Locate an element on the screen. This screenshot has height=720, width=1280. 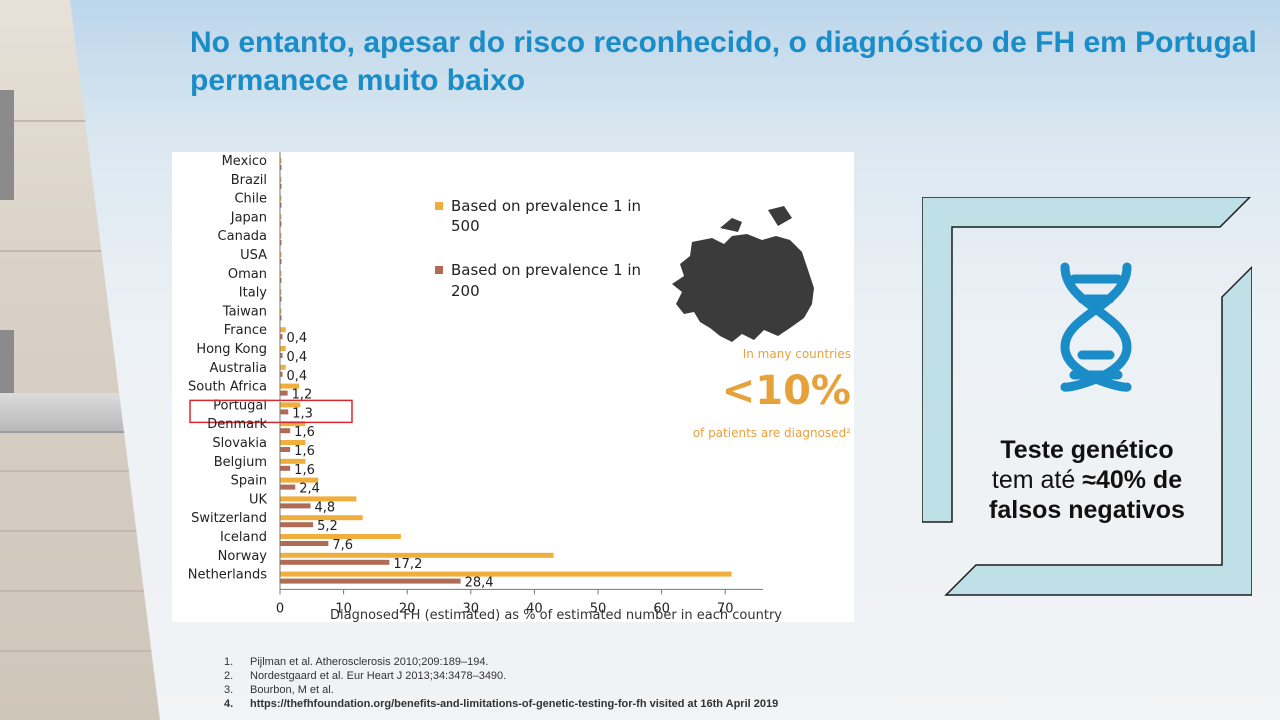
y-tick-label: Italy is located at coordinates (253, 293).